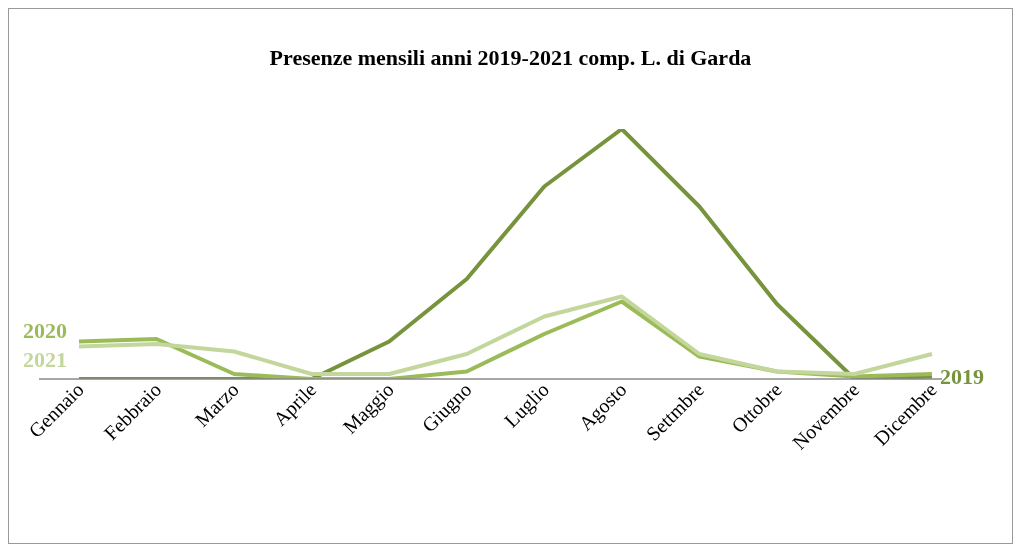 The image size is (1021, 552). What do you see at coordinates (45, 330) in the screenshot?
I see `series-label: 2020` at bounding box center [45, 330].